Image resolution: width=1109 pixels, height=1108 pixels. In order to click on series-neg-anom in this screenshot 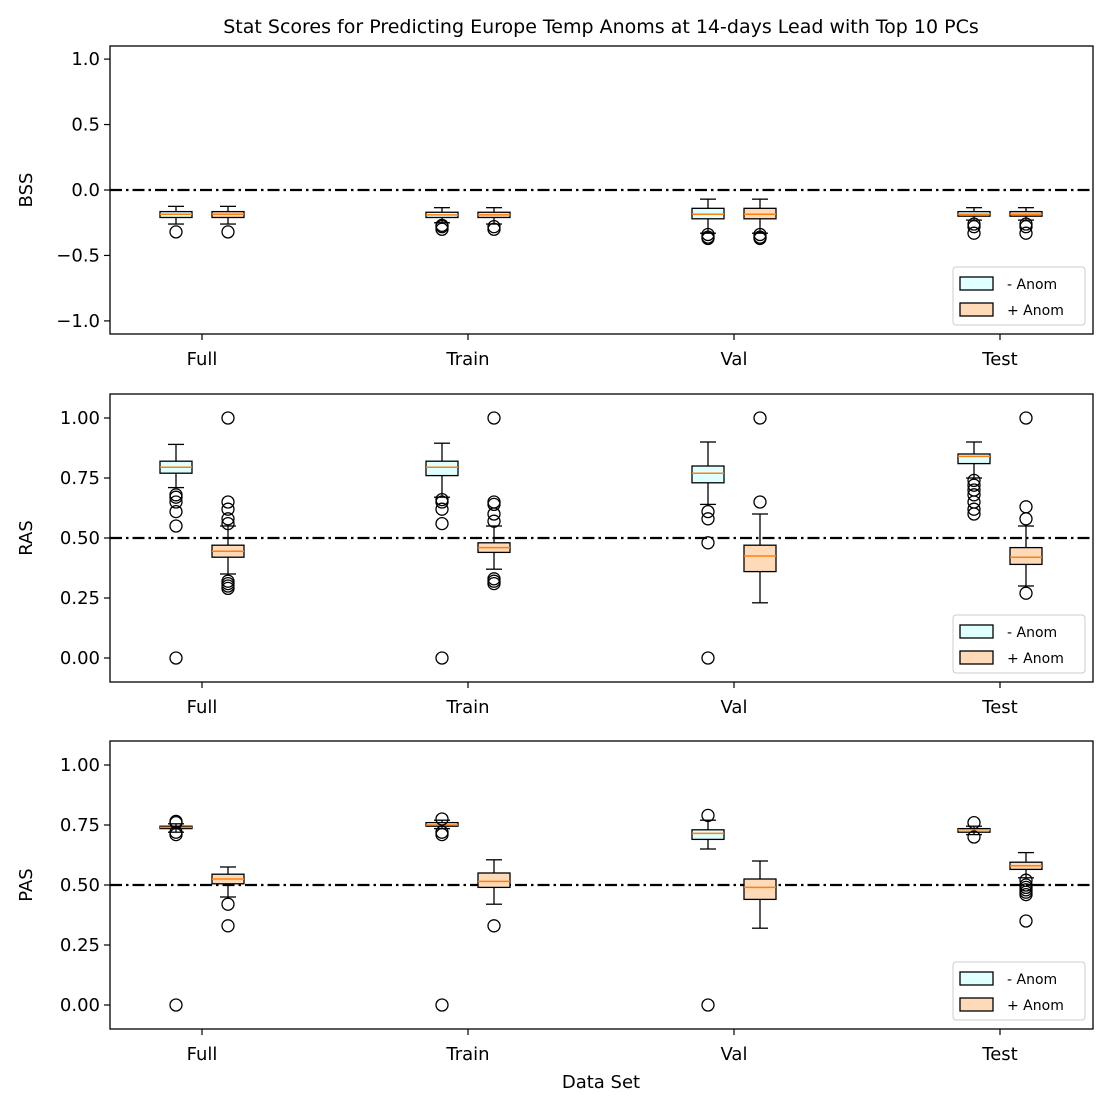, I will do `click(575, 222)`.